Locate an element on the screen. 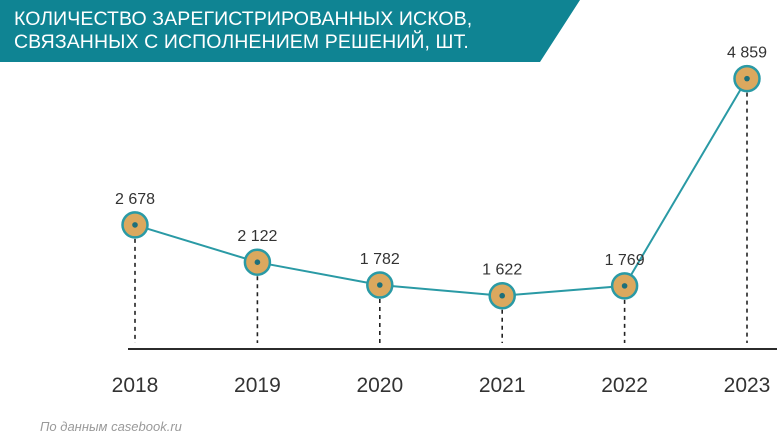 The image size is (781, 441). banner-shape is located at coordinates (290, 31).